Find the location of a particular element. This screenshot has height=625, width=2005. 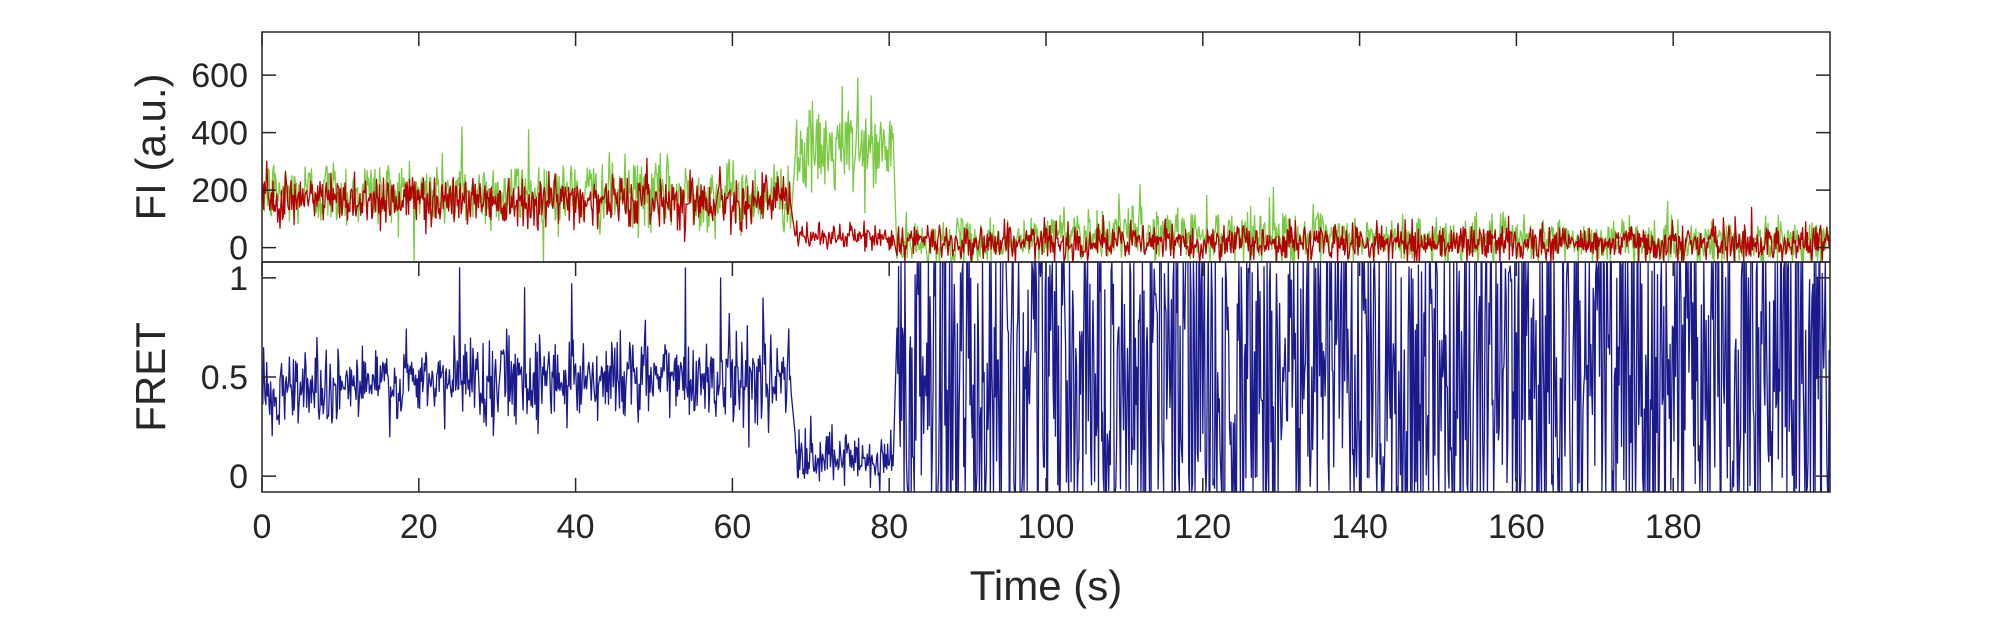

fret-x-tick-label: 160 is located at coordinates (1516, 527).